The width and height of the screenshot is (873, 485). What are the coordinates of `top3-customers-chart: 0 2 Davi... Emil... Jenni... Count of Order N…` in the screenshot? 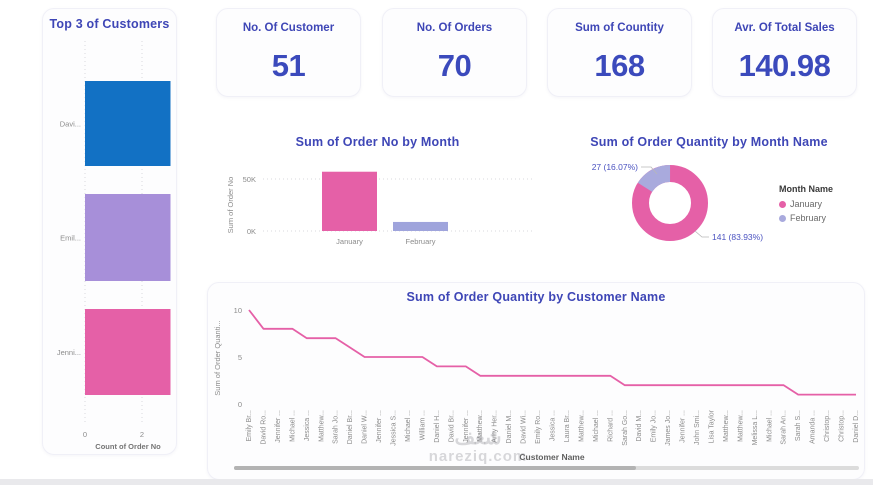 It's located at (110, 241).